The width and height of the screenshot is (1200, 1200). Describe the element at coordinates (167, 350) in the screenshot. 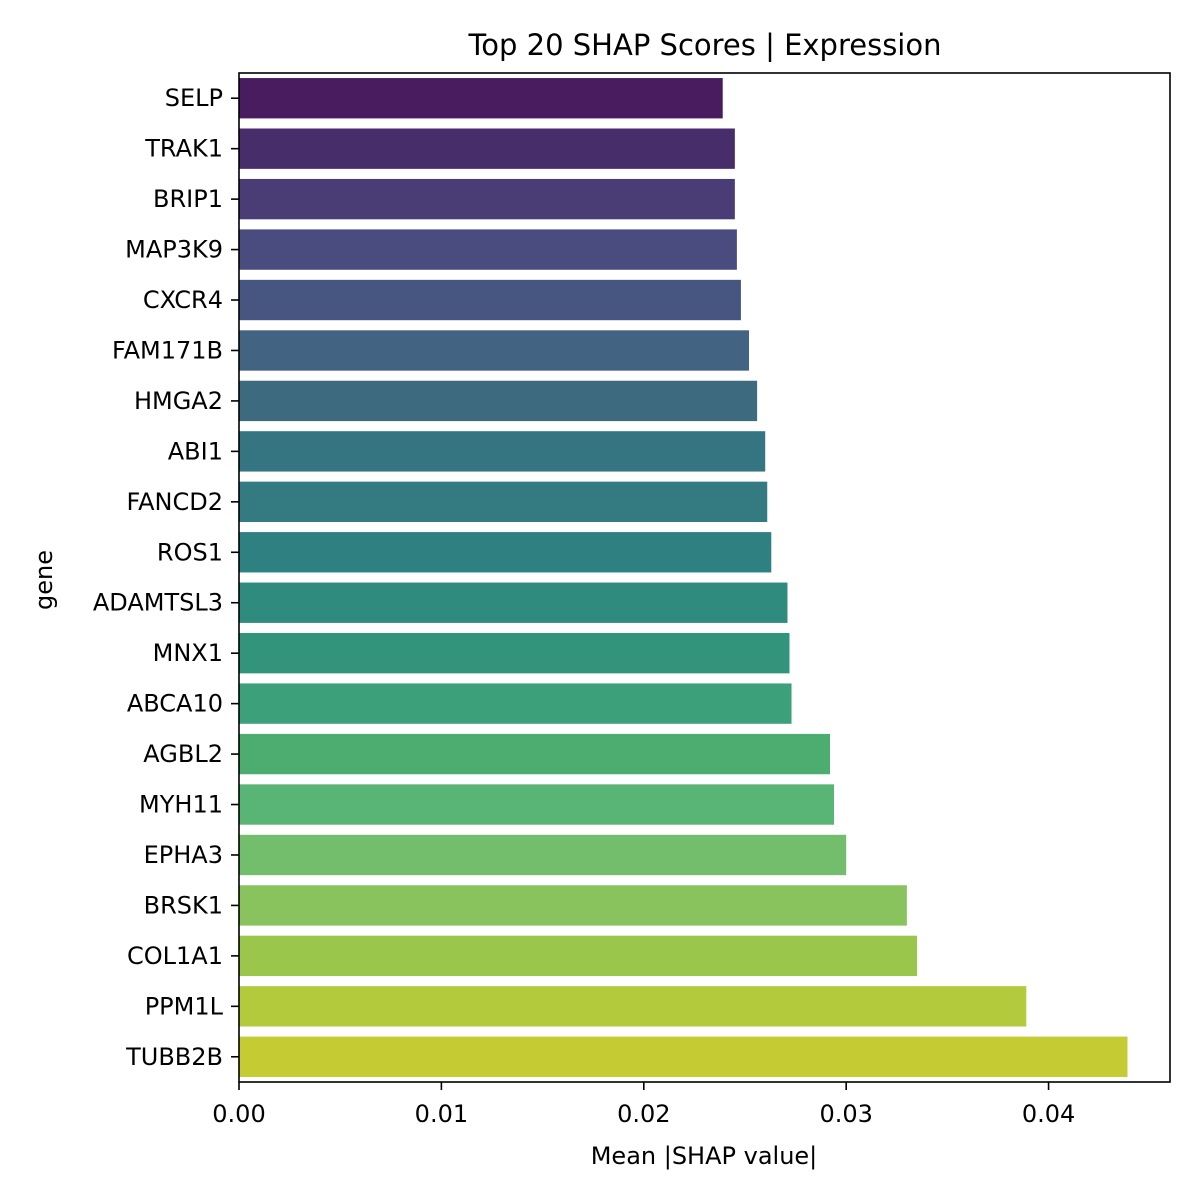

I see `y-tick-label-fam171b: FAM171B` at that location.